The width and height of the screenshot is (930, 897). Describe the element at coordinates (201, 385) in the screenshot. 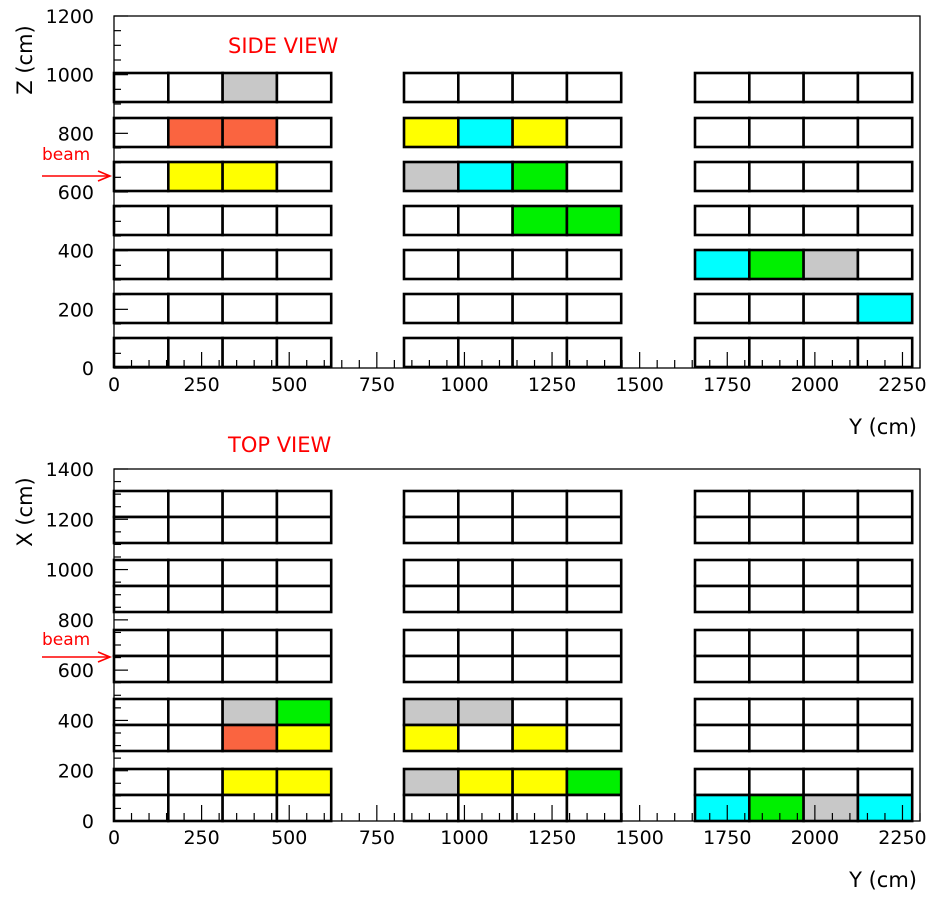

I see `x-tick-label: 250` at that location.